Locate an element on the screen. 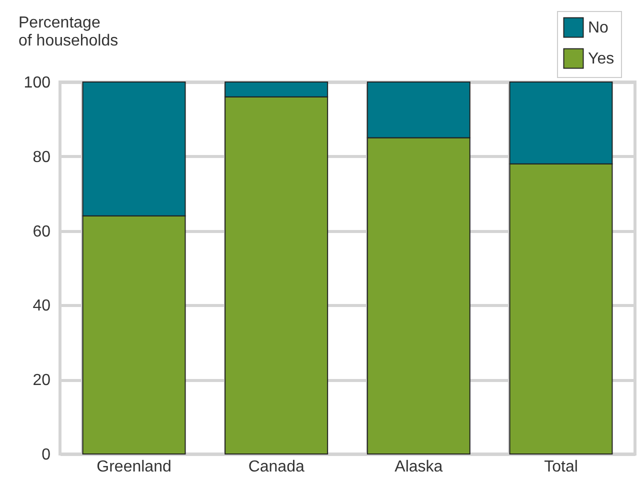  x-tick-label: Alaska is located at coordinates (418, 467).